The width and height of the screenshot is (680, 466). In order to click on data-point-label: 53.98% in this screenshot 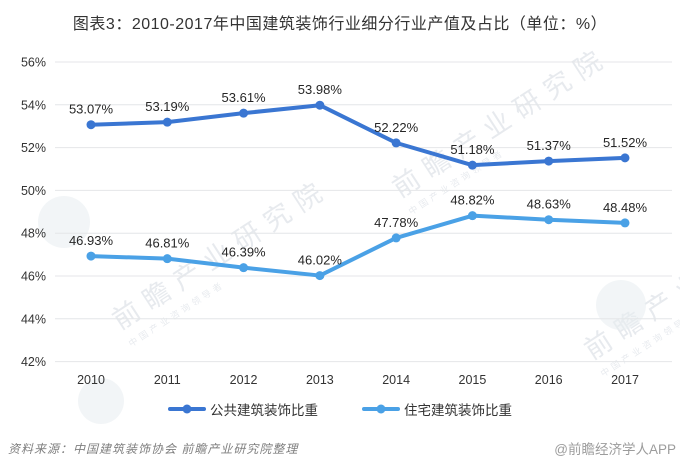, I will do `click(320, 89)`.